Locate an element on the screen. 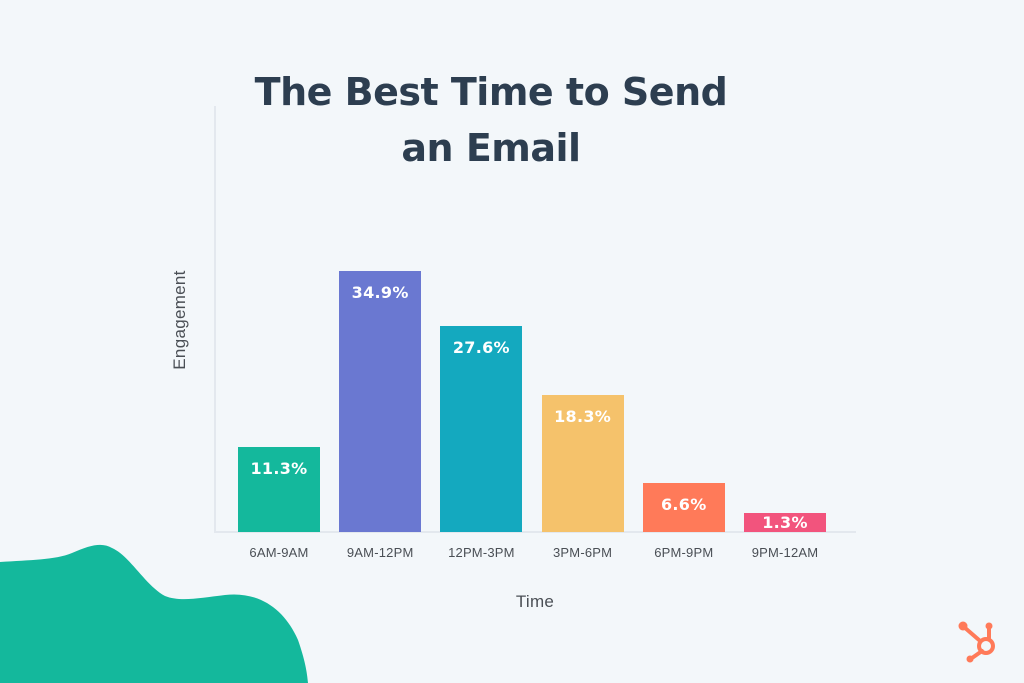  bar-value-label: 18.3% is located at coordinates (583, 417).